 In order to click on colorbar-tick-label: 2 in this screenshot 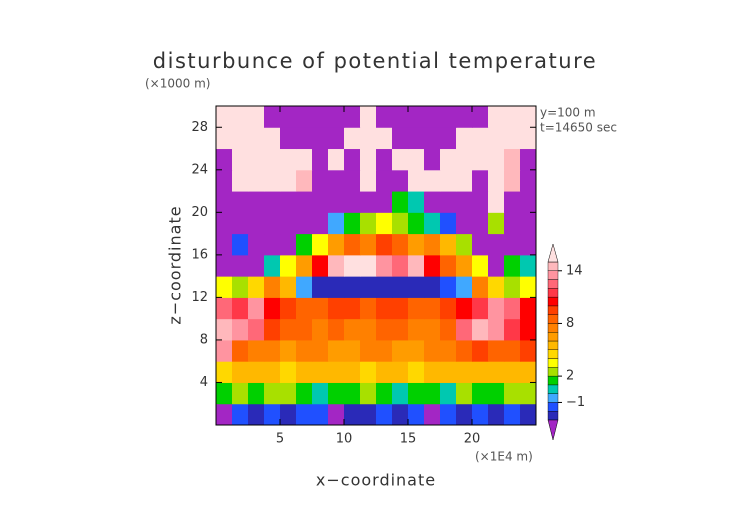, I will do `click(570, 376)`.